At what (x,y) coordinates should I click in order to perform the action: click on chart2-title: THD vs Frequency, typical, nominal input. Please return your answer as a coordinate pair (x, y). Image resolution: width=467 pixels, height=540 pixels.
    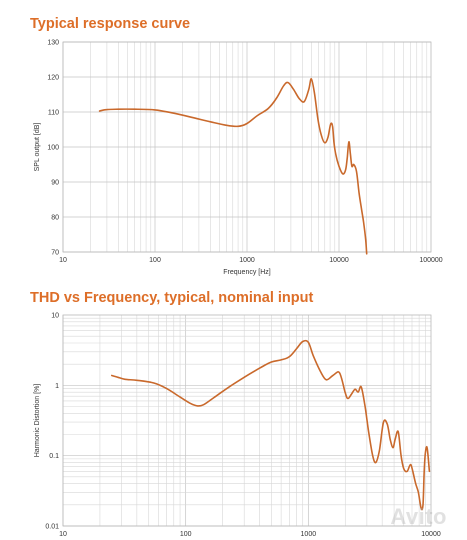
    Looking at the image, I should click on (172, 298).